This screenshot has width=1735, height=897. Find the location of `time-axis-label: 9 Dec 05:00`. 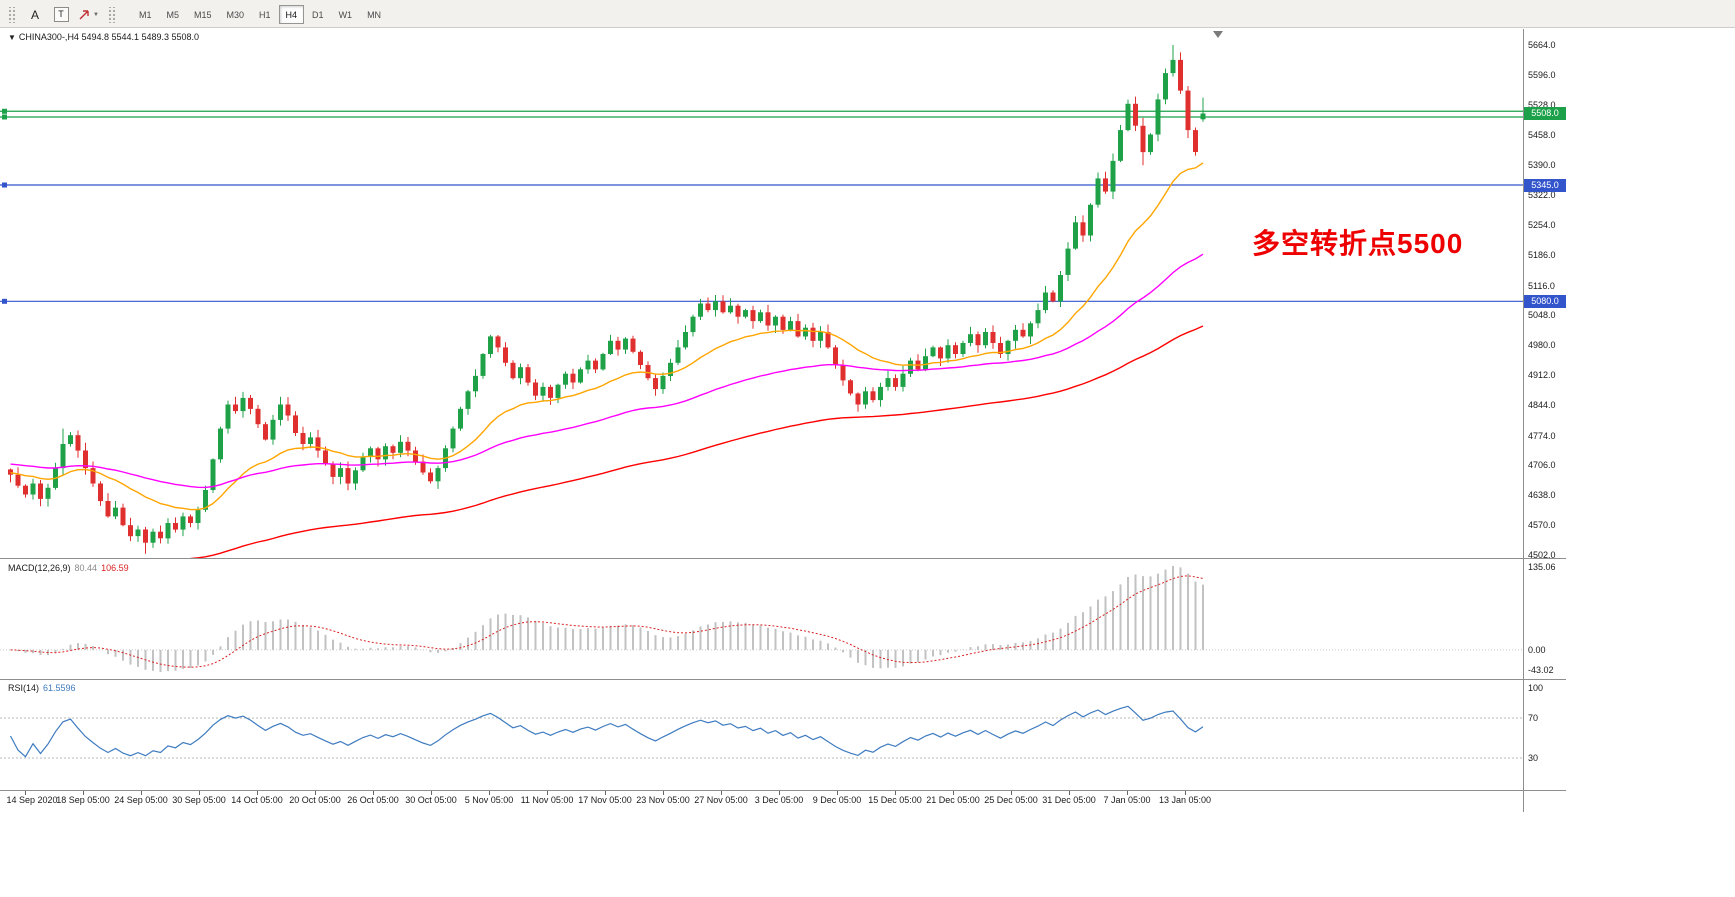

time-axis-label: 9 Dec 05:00 is located at coordinates (837, 800).